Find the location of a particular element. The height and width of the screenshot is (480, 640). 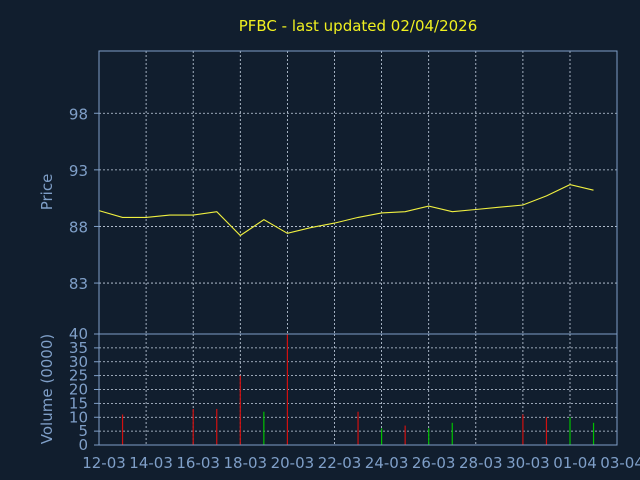

volume-tick-label: 20 is located at coordinates (78, 390).